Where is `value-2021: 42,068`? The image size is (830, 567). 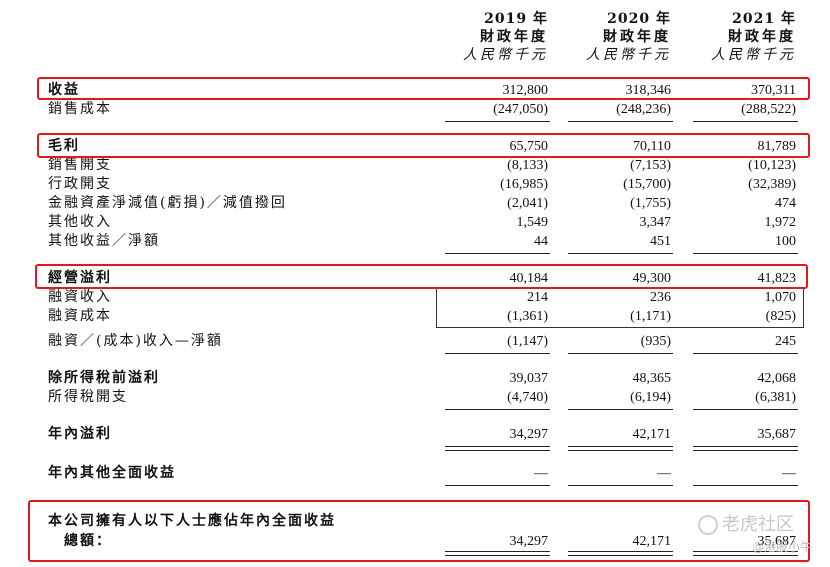
value-2021: 42,068 is located at coordinates (777, 378).